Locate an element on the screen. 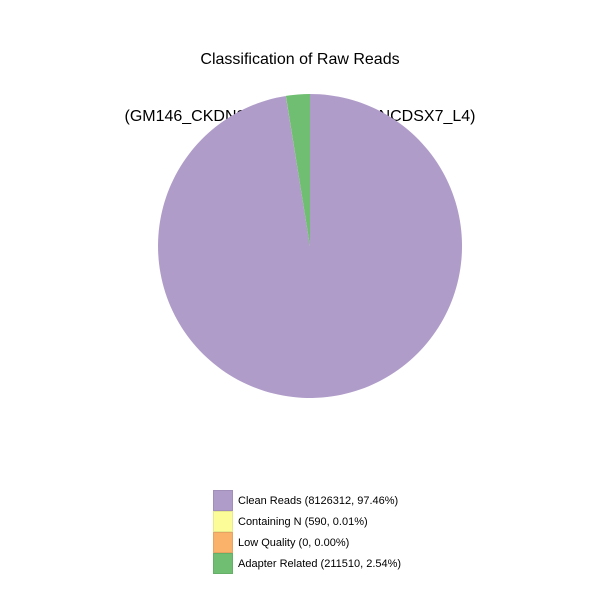 This screenshot has height=600, width=600. legend-item: Clean Reads (8126312, 97.46%) is located at coordinates (307, 500).